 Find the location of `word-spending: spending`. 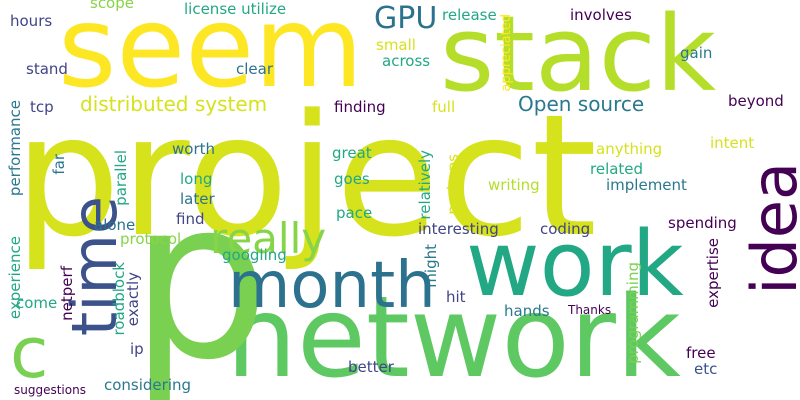

word-spending: spending is located at coordinates (702, 223).